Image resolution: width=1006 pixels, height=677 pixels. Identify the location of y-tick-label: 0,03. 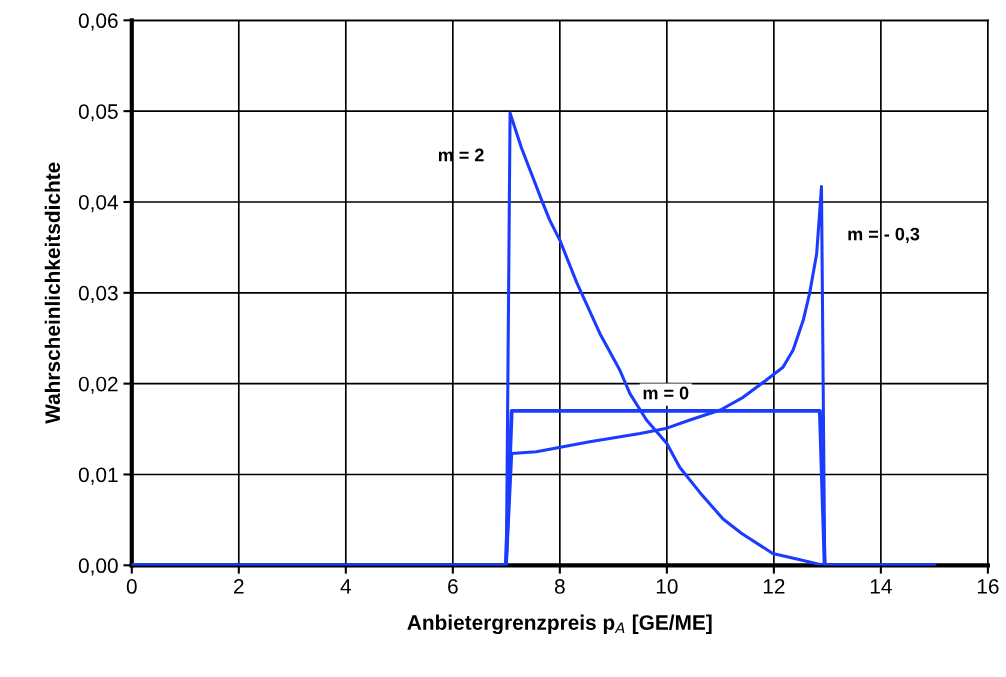
(98, 294).